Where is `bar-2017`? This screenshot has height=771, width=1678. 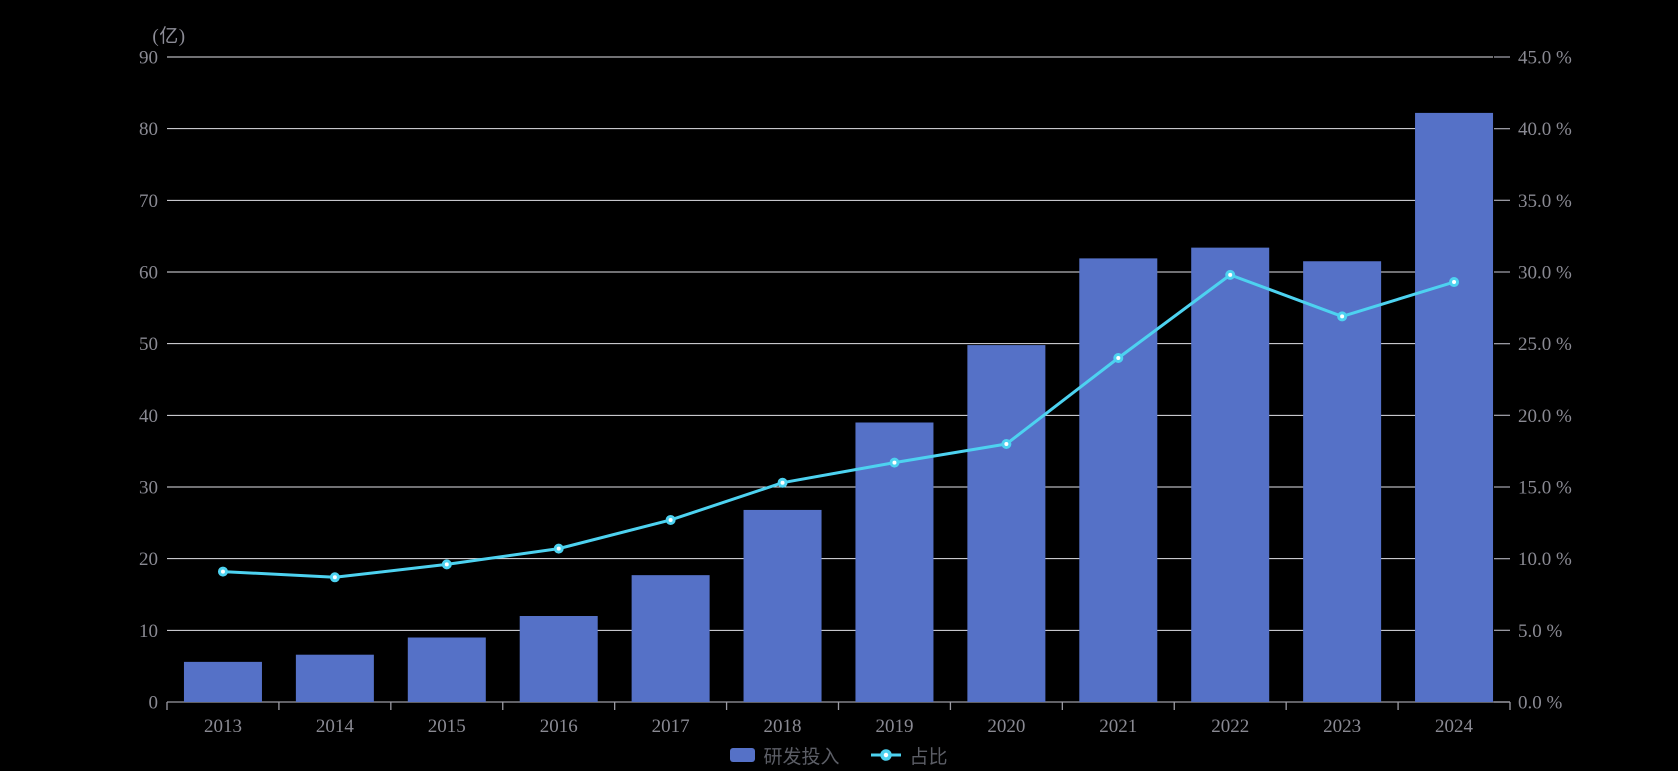 bar-2017 is located at coordinates (670, 638).